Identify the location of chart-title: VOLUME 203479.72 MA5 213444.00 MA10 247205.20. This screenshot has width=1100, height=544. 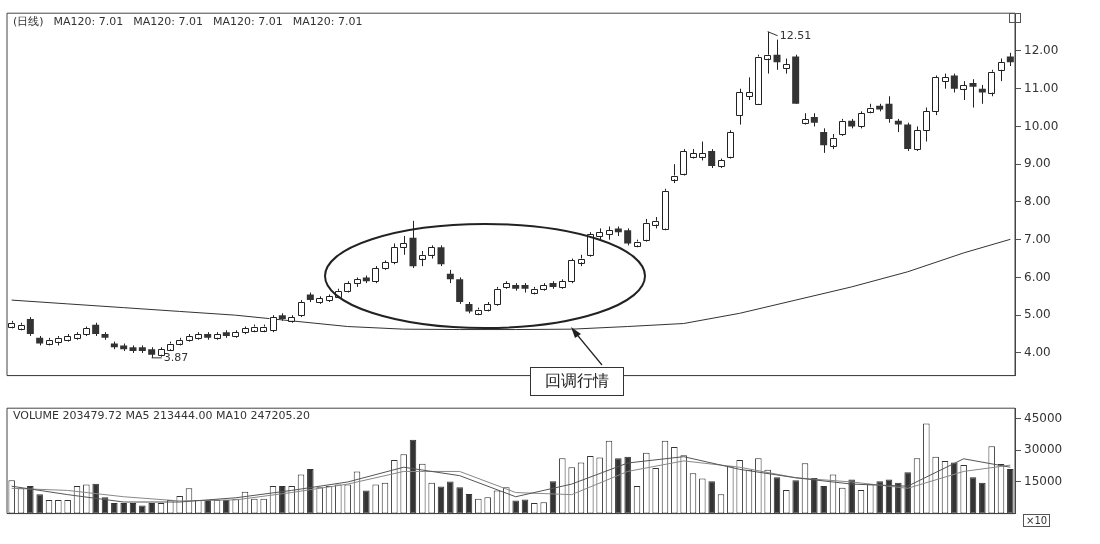
(162, 415).